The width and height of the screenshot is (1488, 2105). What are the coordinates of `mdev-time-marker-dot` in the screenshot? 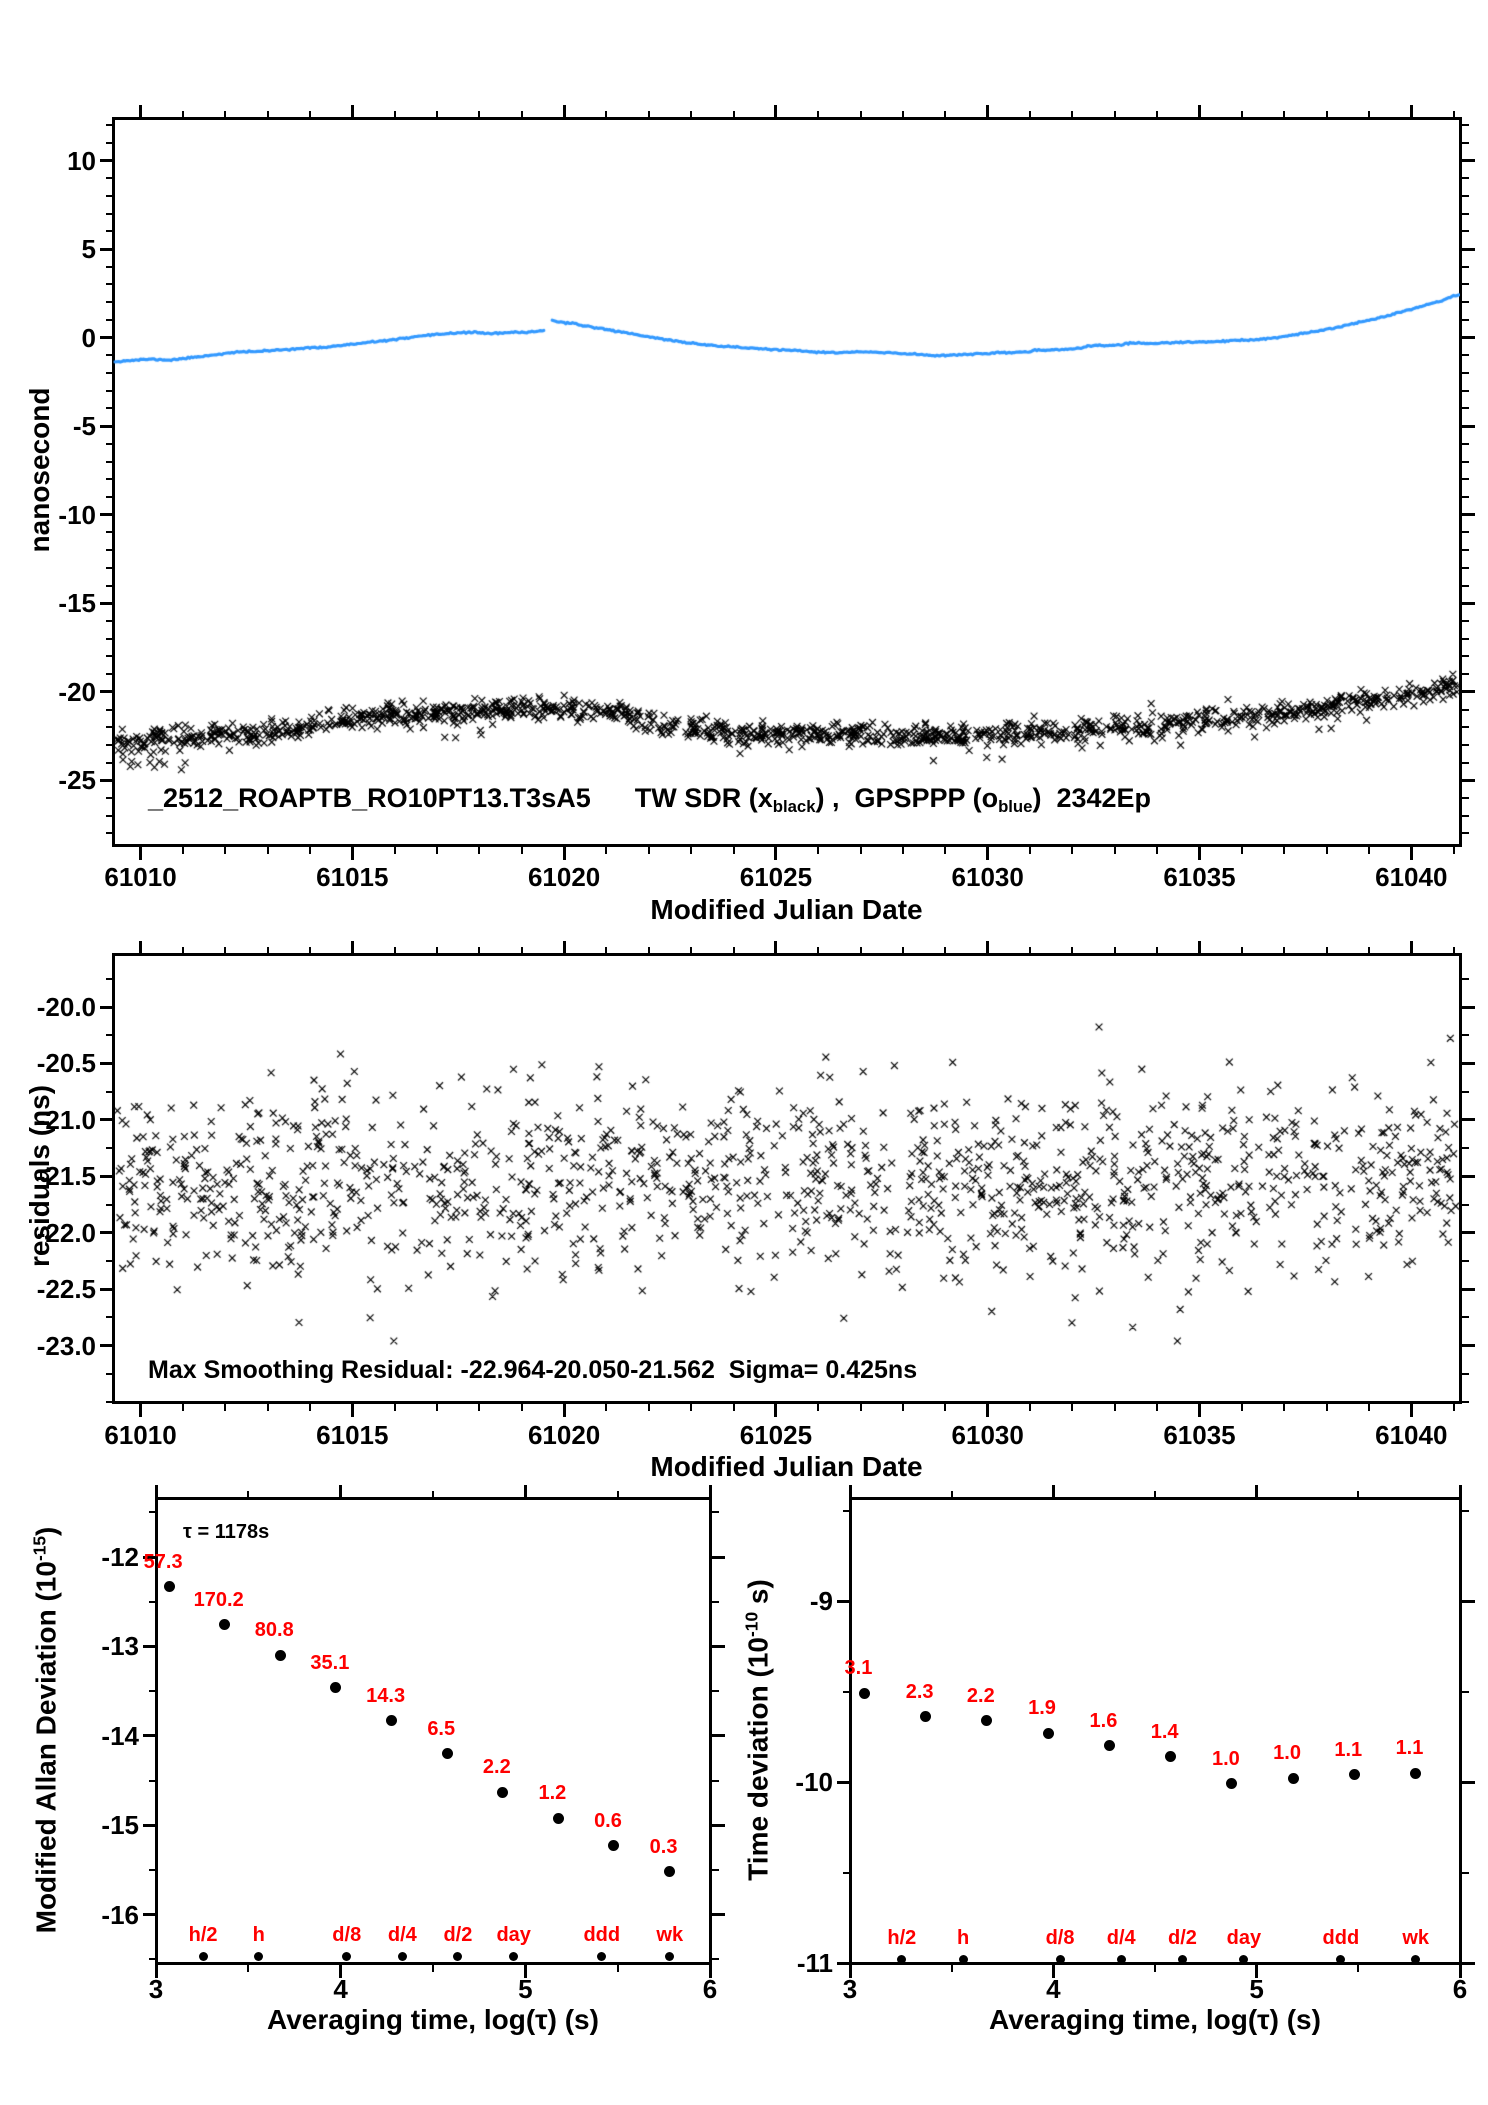 It's located at (670, 1956).